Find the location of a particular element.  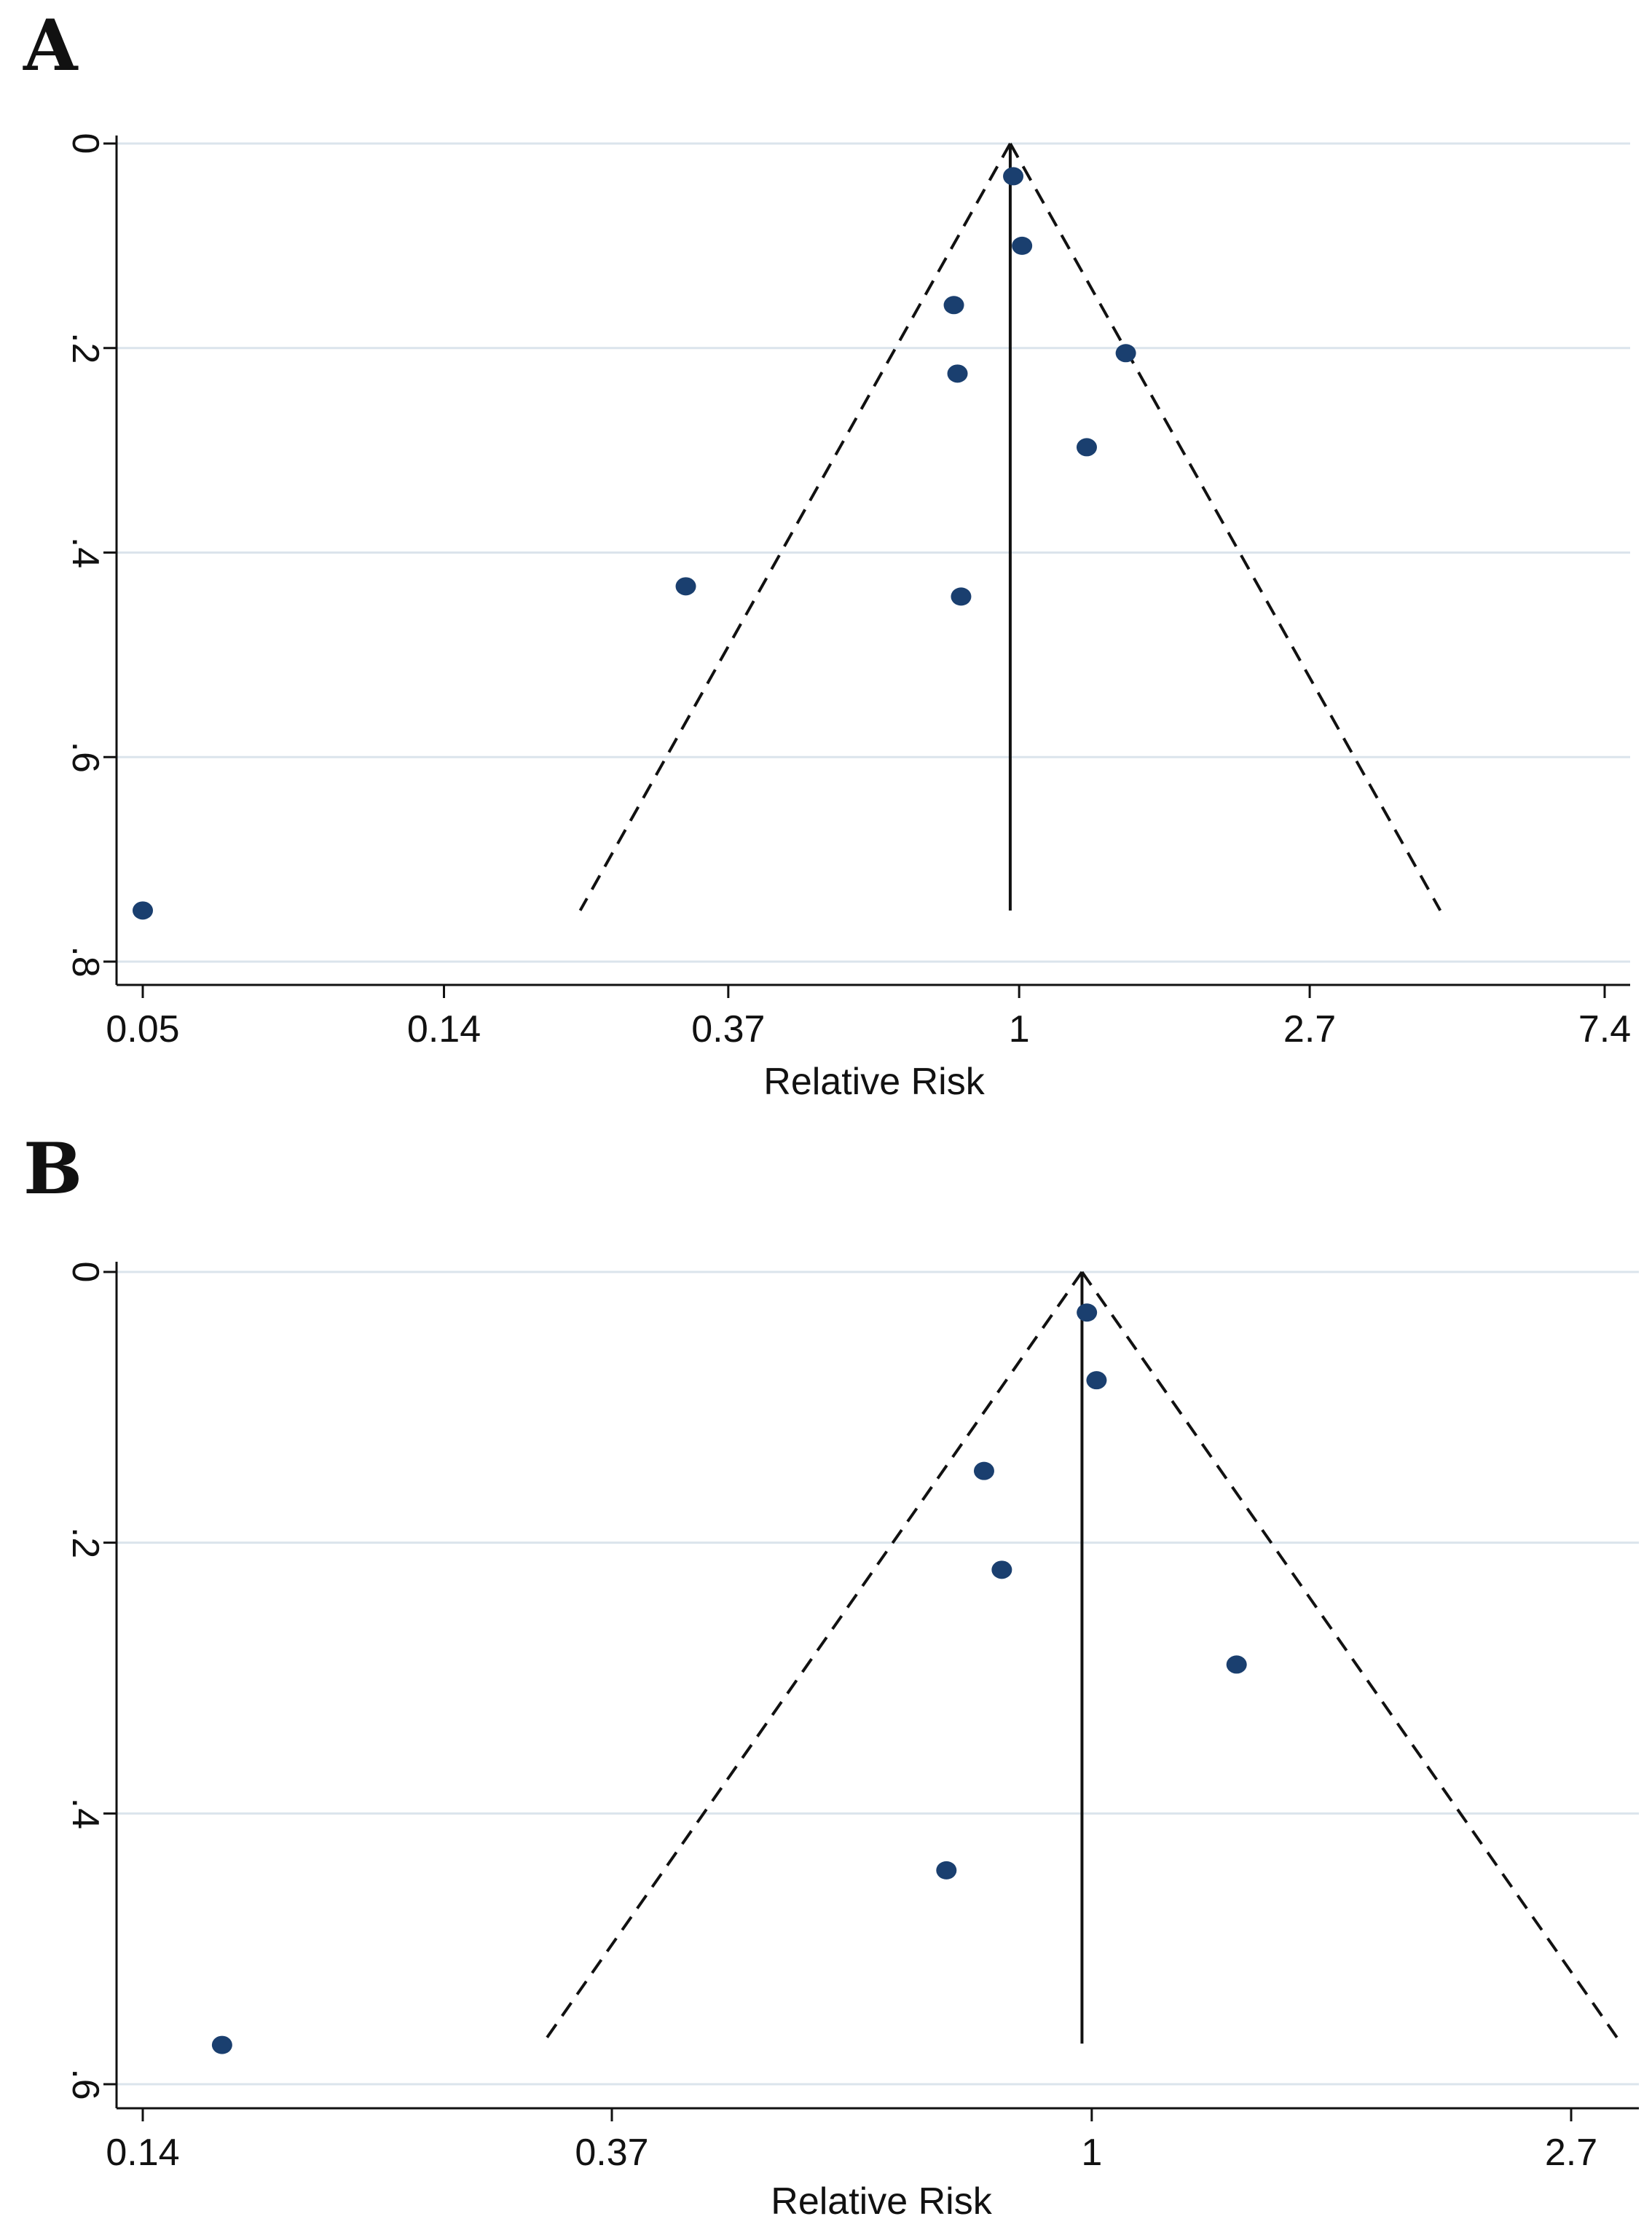

panel-label-b: B is located at coordinates (53, 1169).